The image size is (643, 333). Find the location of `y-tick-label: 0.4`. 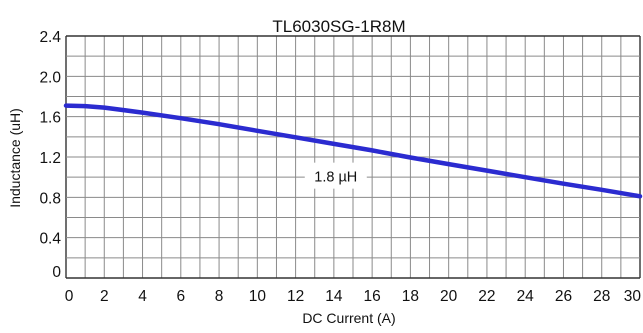

y-tick-label: 0.4 is located at coordinates (50, 239).